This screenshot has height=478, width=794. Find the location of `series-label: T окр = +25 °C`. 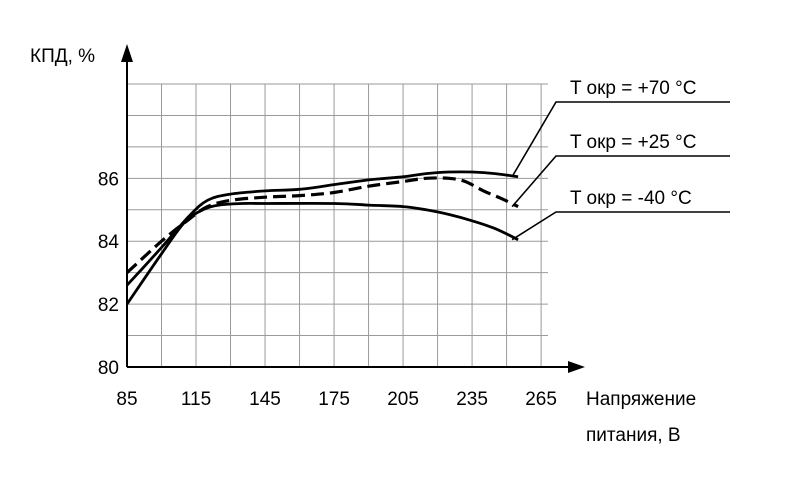

series-label: T окр = +25 °C is located at coordinates (633, 142).